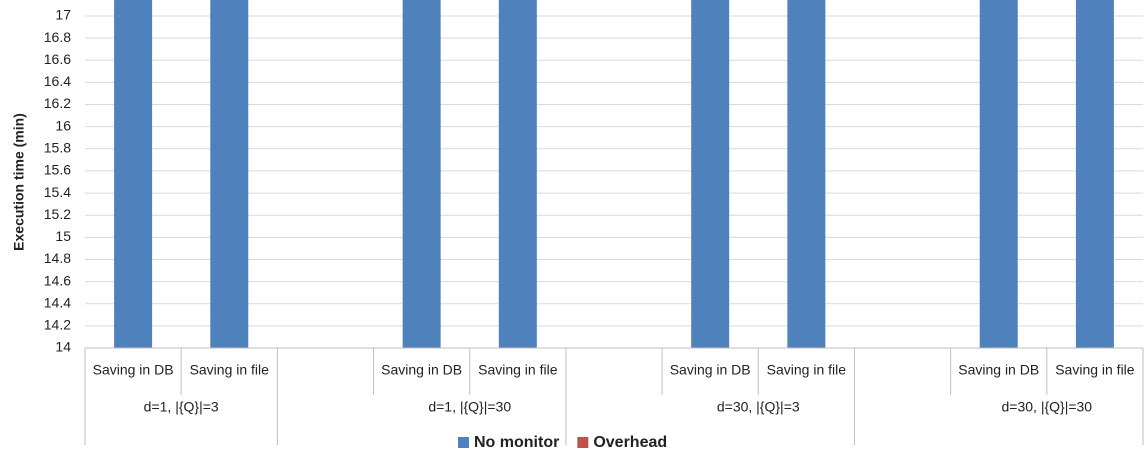 The width and height of the screenshot is (1145, 455). What do you see at coordinates (758, 407) in the screenshot?
I see `group-label: d=30, |{Q}|=3` at bounding box center [758, 407].